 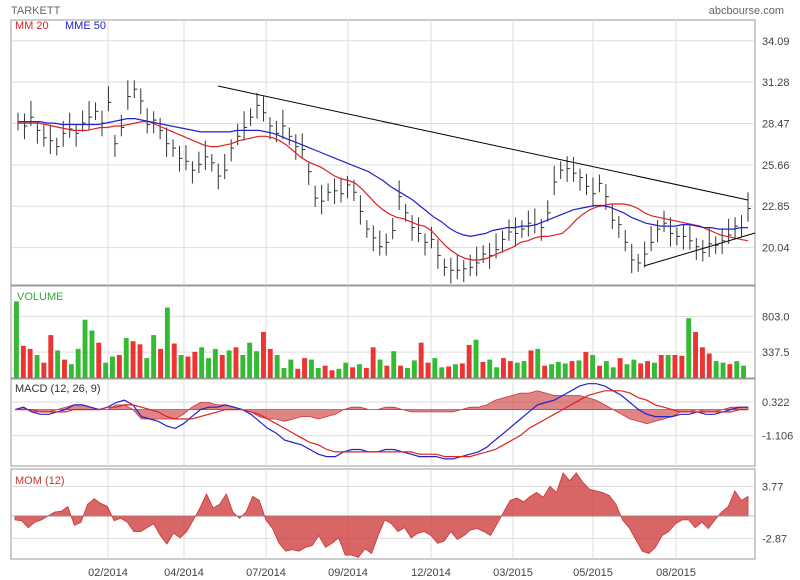 I want to click on y-tick-label: 28.47, so click(x=776, y=124).